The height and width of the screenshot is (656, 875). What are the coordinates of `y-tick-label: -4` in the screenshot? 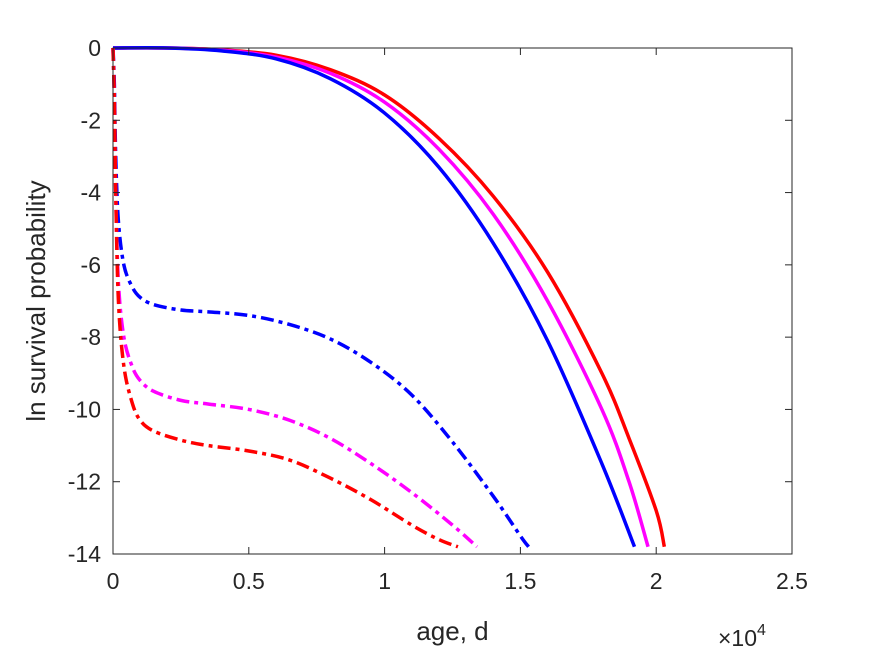 It's located at (91, 193).